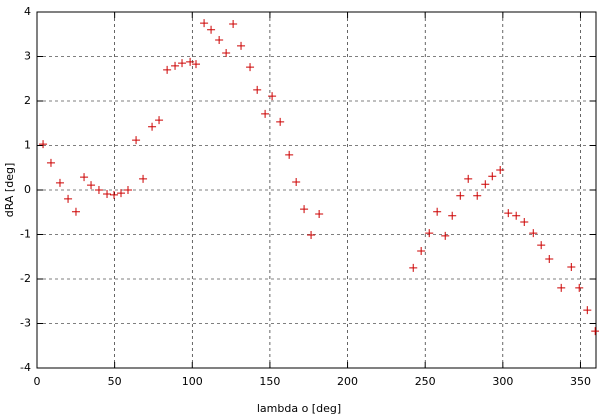  What do you see at coordinates (27, 11) in the screenshot?
I see `y-tick-label: 4` at bounding box center [27, 11].